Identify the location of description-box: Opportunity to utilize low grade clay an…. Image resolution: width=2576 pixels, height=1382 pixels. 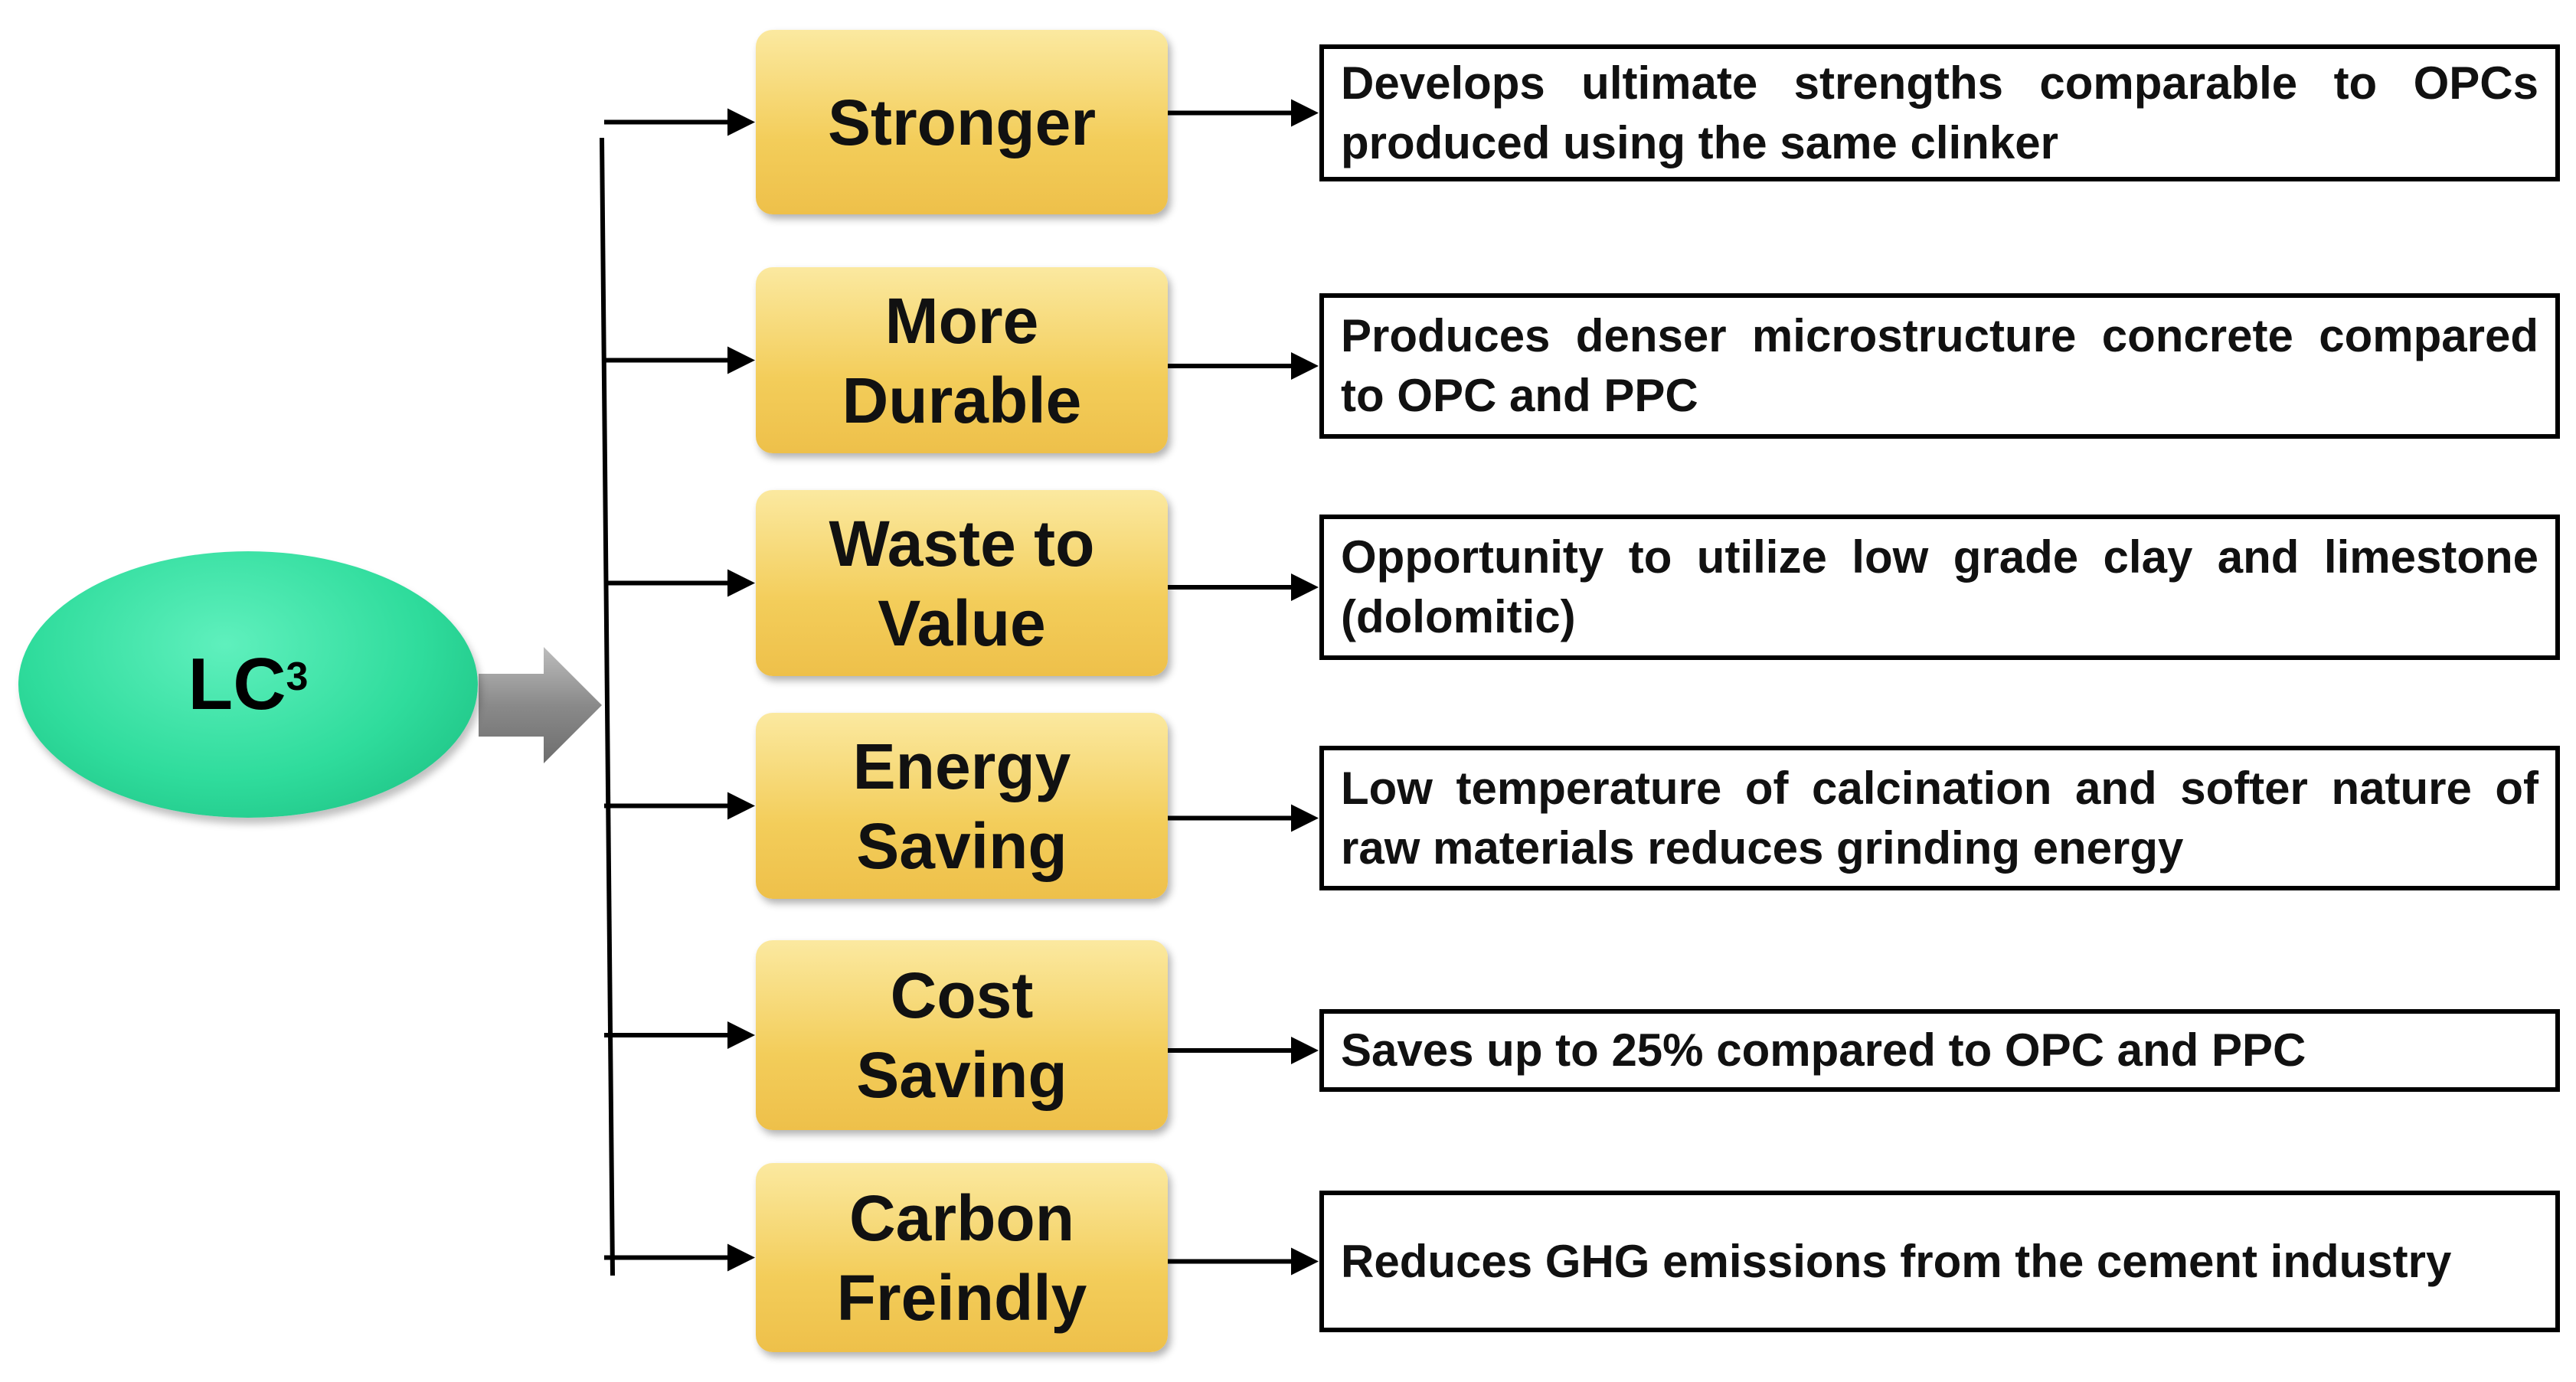
(1939, 587).